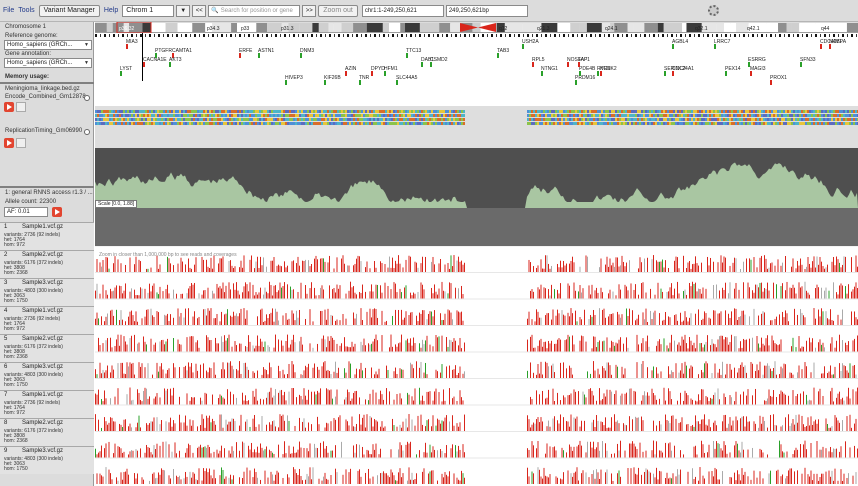  What do you see at coordinates (378, 69) in the screenshot?
I see `gene-label: DPYD` at bounding box center [378, 69].